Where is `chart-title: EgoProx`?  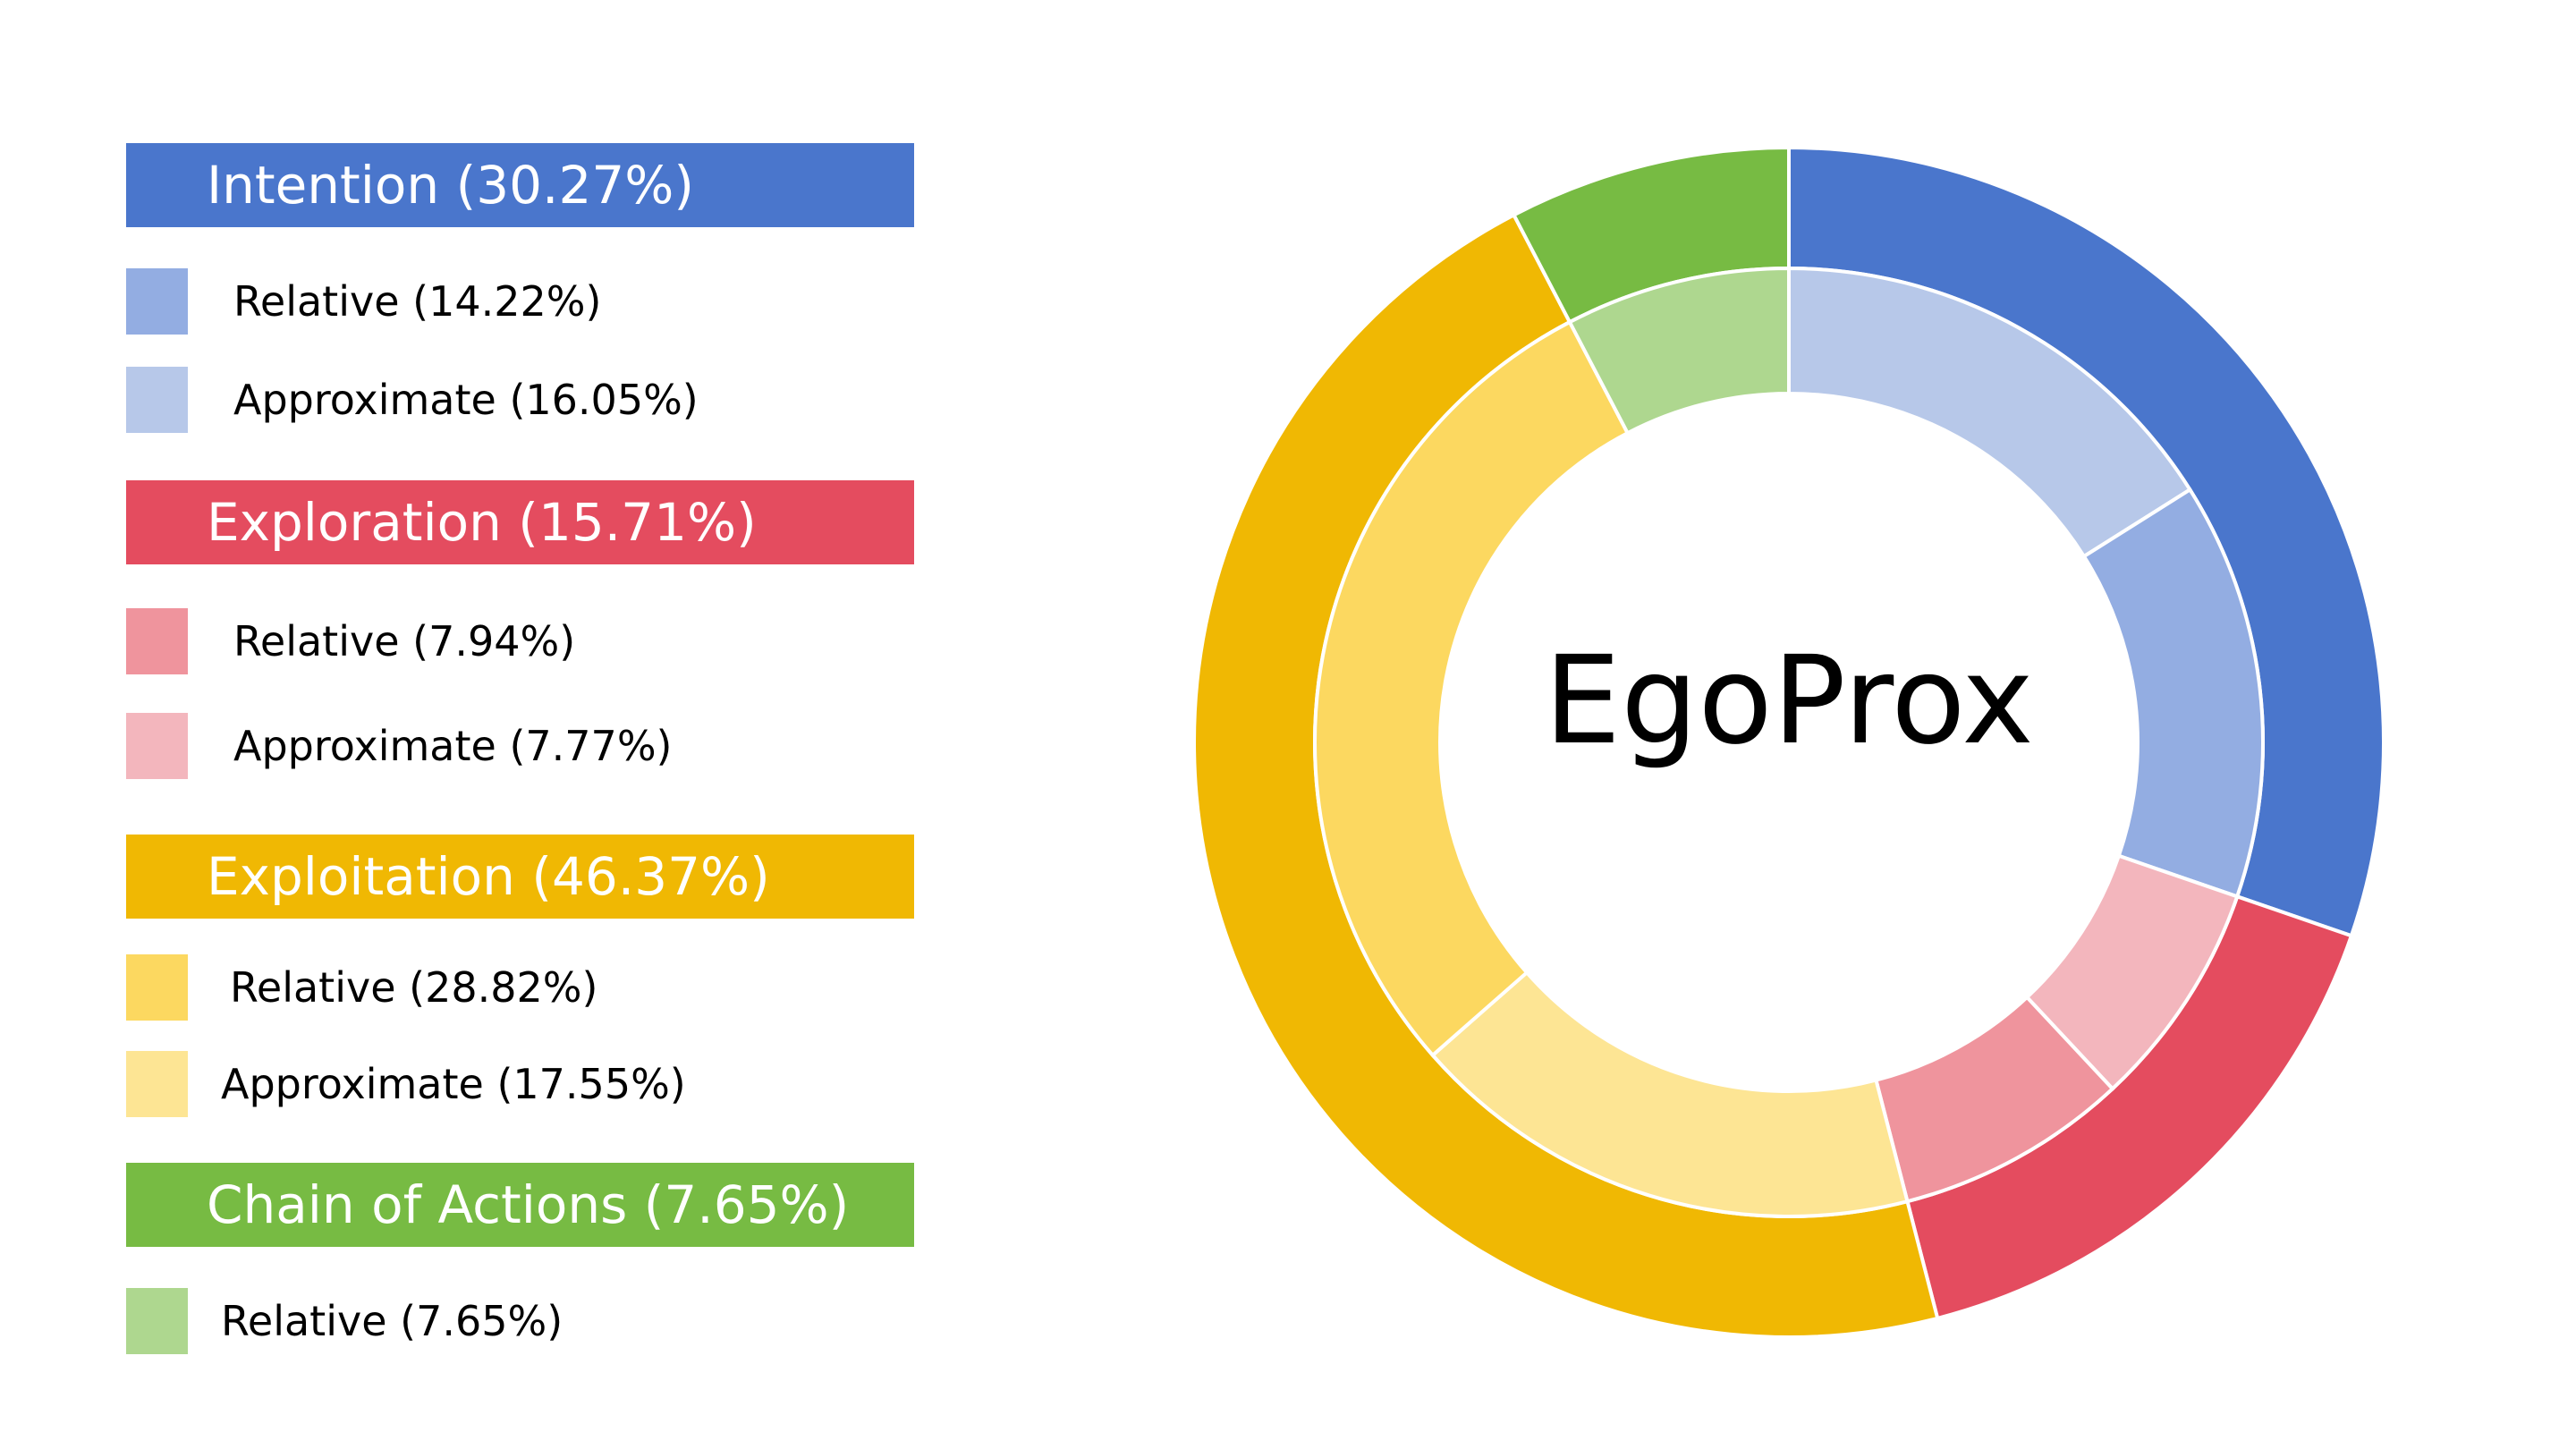
chart-title: EgoProx is located at coordinates (1789, 701).